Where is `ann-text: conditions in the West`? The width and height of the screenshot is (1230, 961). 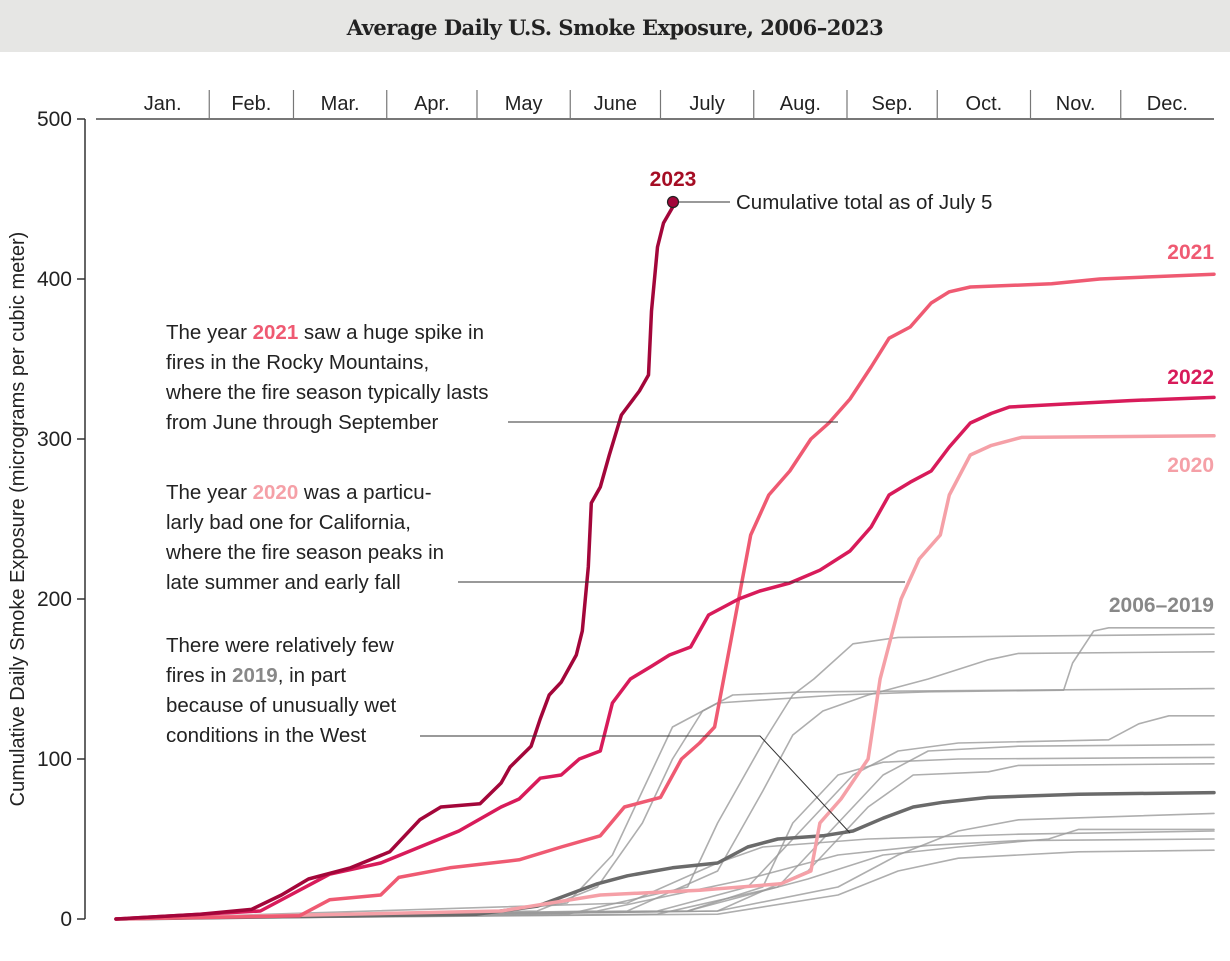
ann-text: conditions in the West is located at coordinates (266, 735).